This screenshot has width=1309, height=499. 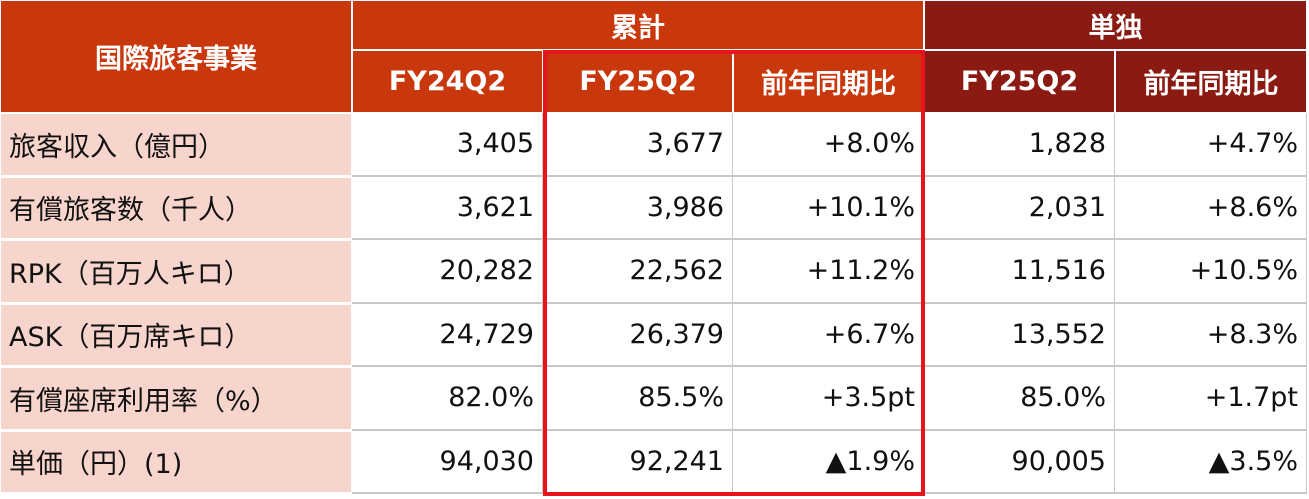 I want to click on row-label: 旅客収入（億円）, so click(x=176, y=145).